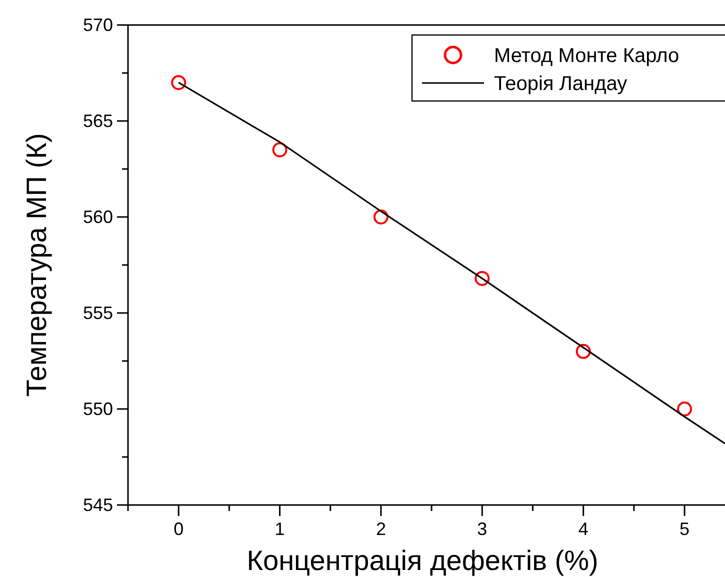 The height and width of the screenshot is (577, 725). I want to click on y-tick-label: 545, so click(97, 505).